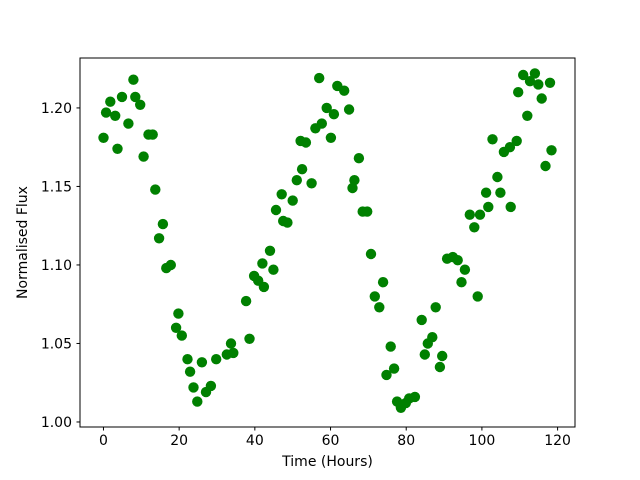 The height and width of the screenshot is (480, 640). I want to click on y-tick-label: 1.10, so click(56, 266).